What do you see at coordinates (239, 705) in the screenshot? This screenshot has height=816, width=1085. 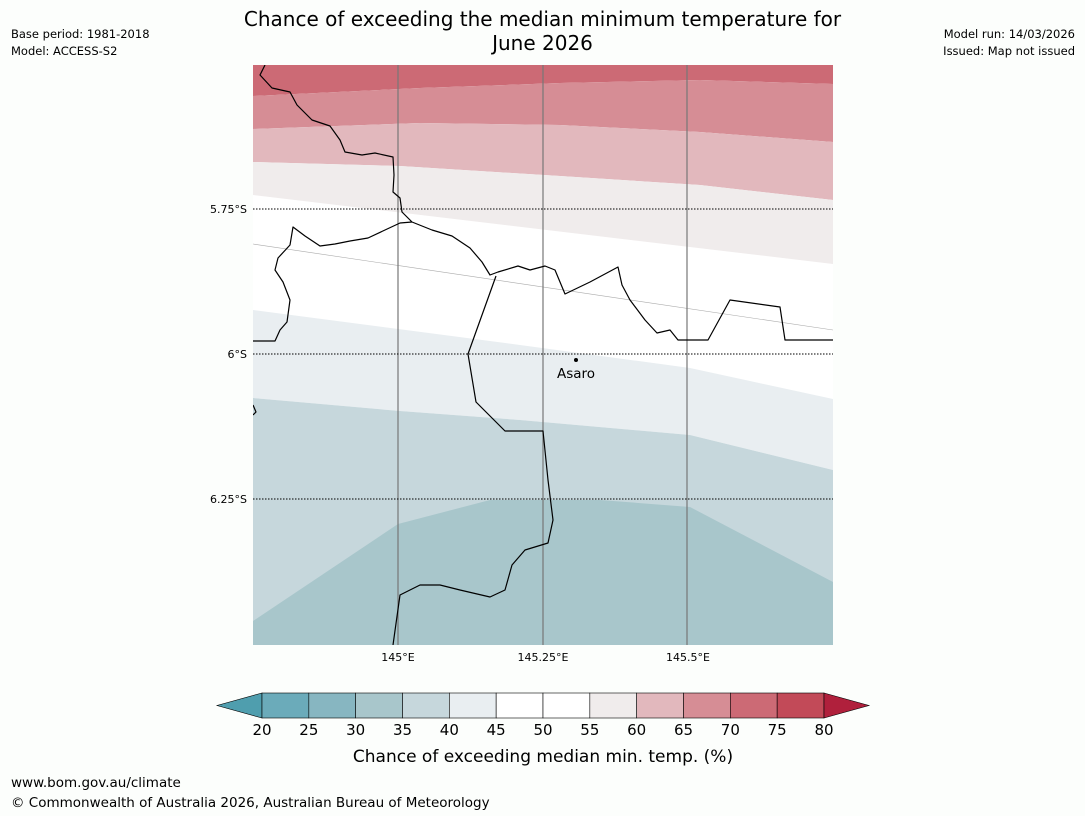 I see `colorbar-under-arrow` at bounding box center [239, 705].